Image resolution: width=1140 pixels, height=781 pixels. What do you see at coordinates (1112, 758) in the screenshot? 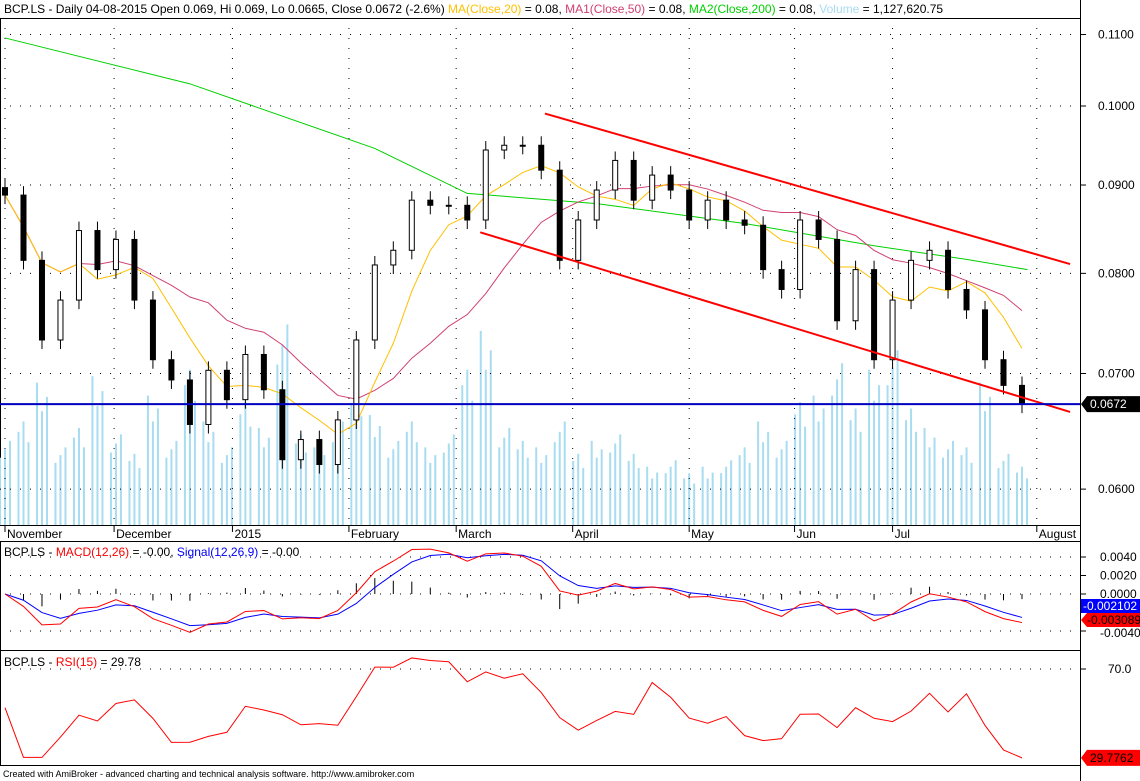
I see `rsi-last-label: 29.7762` at bounding box center [1112, 758].